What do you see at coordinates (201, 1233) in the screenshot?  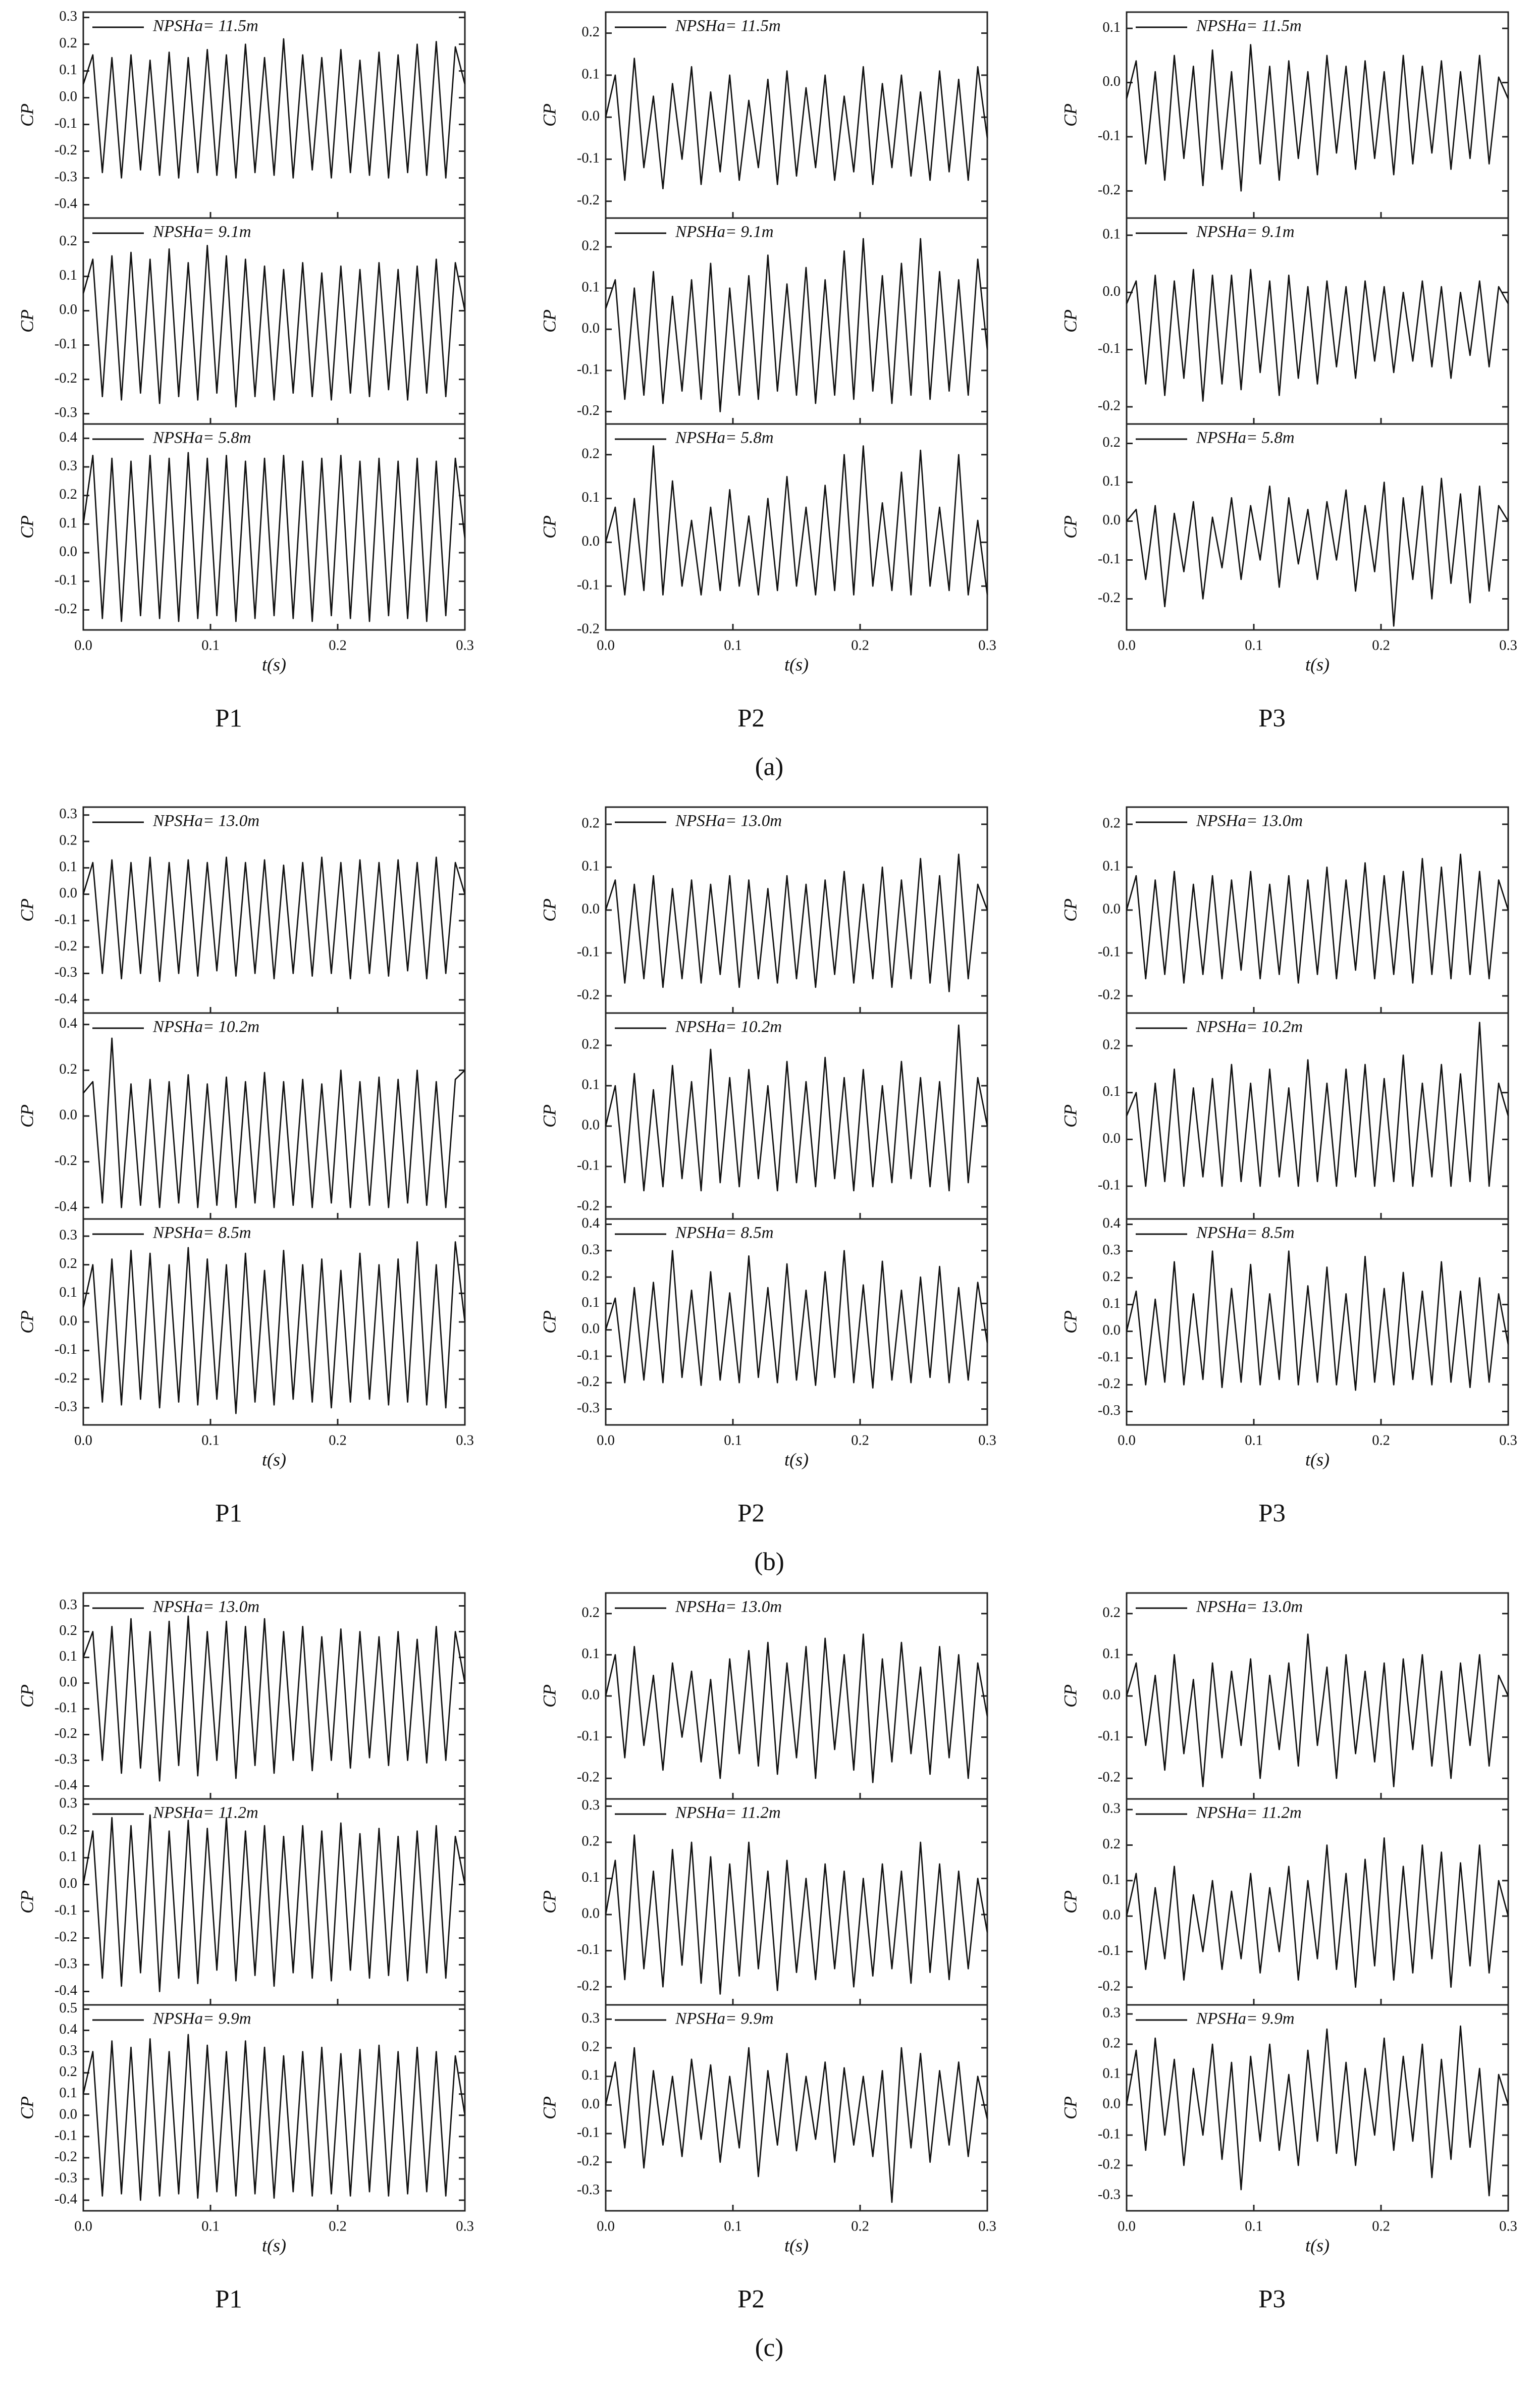 I see `legend-label: NPSHa= 8.5m` at bounding box center [201, 1233].